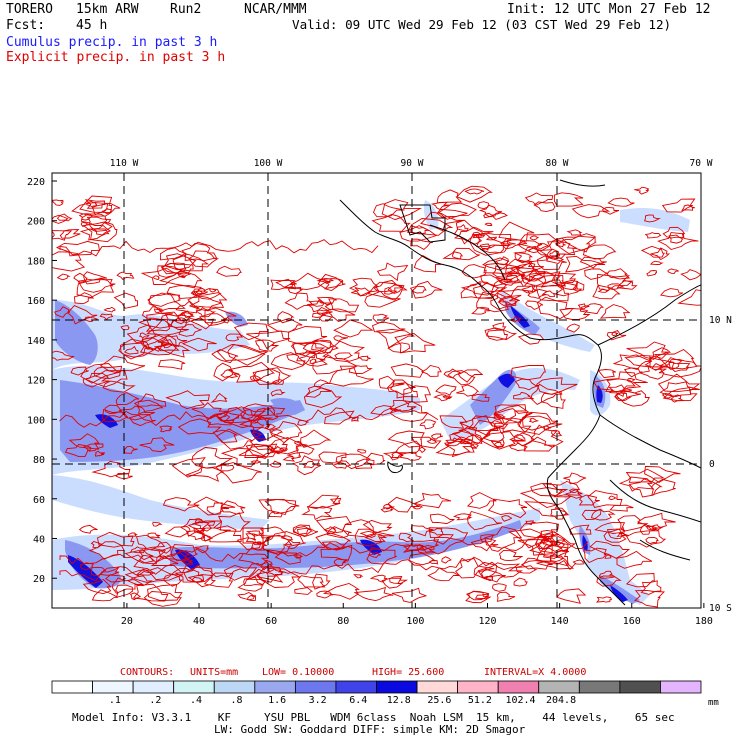 This screenshot has height=740, width=740. What do you see at coordinates (39, 539) in the screenshot?
I see `y-tick-label: 40` at bounding box center [39, 539].